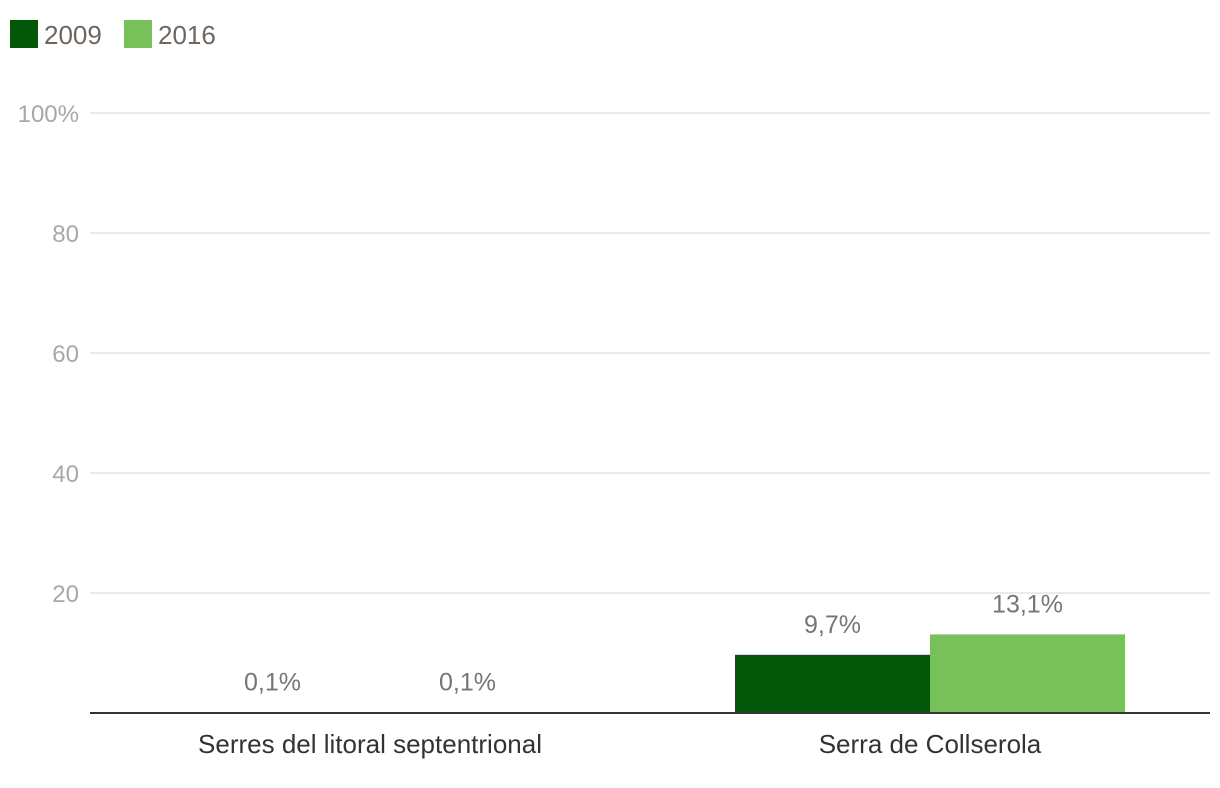  Describe the element at coordinates (930, 744) in the screenshot. I see `x-tick-label: Serra de Collserola` at that location.